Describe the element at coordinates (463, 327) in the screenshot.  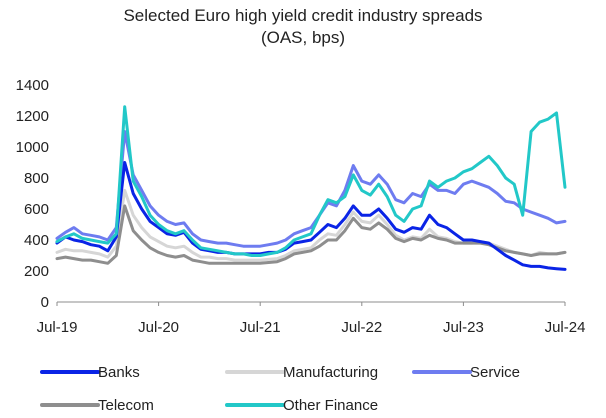
I see `x-tick-label: Jul-23` at that location.